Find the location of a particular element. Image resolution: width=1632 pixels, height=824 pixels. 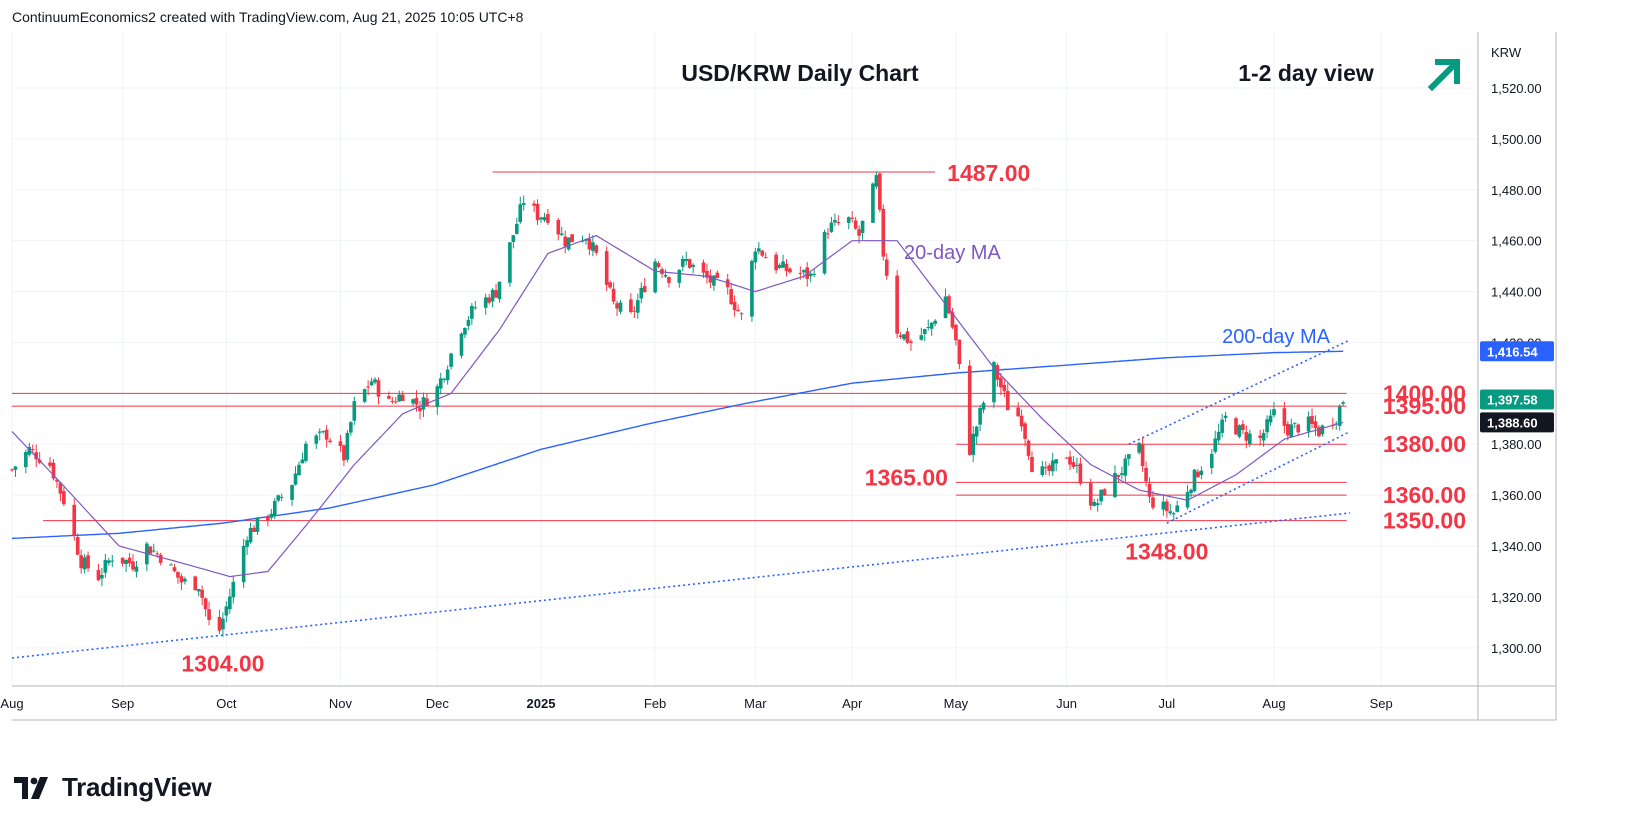

tradingview-branding: TradingView is located at coordinates (113, 787).